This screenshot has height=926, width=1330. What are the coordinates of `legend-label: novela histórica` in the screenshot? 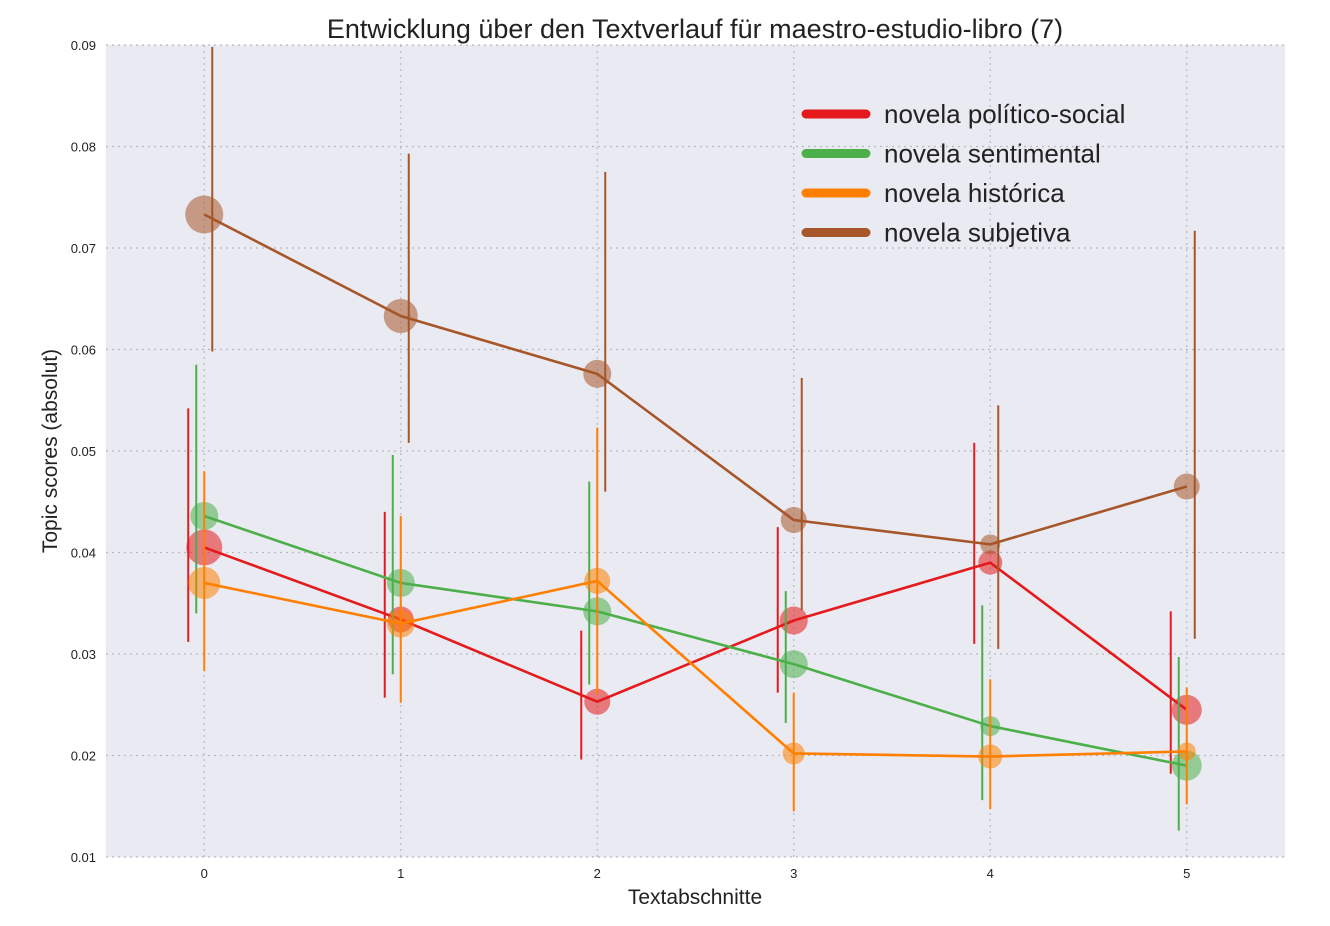 It's located at (974, 193).